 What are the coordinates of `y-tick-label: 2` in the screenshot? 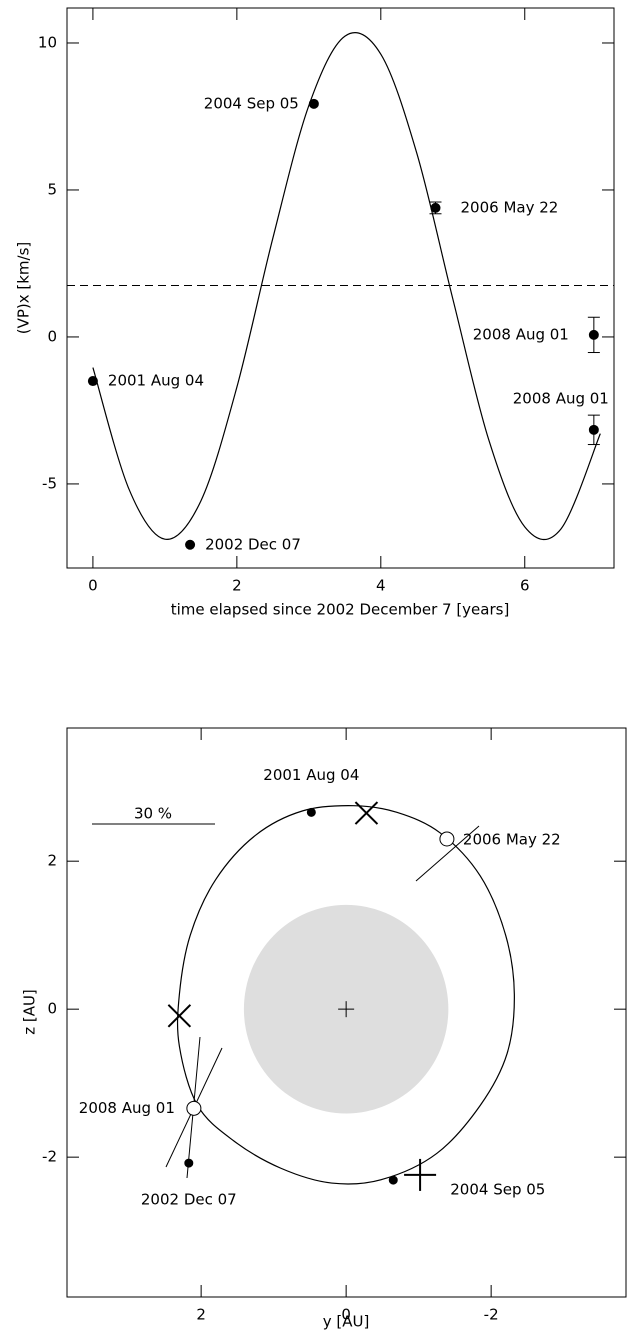 It's located at (52, 861).